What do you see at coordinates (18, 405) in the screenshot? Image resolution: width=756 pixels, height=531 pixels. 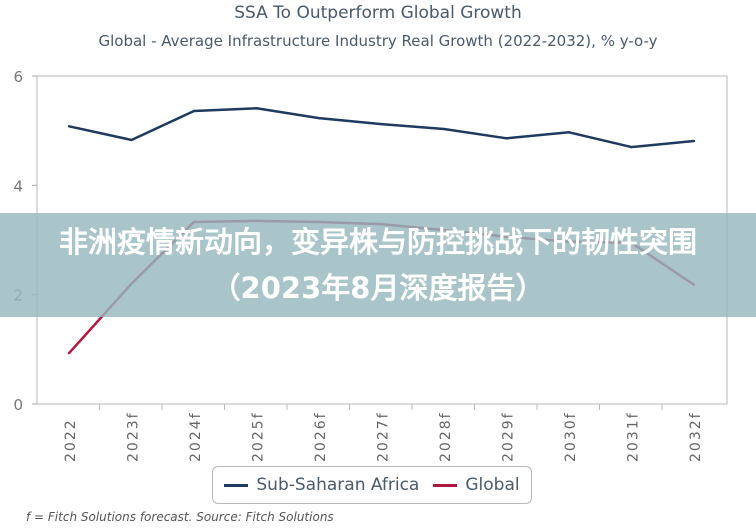 I see `y-tick-label: 0` at bounding box center [18, 405].